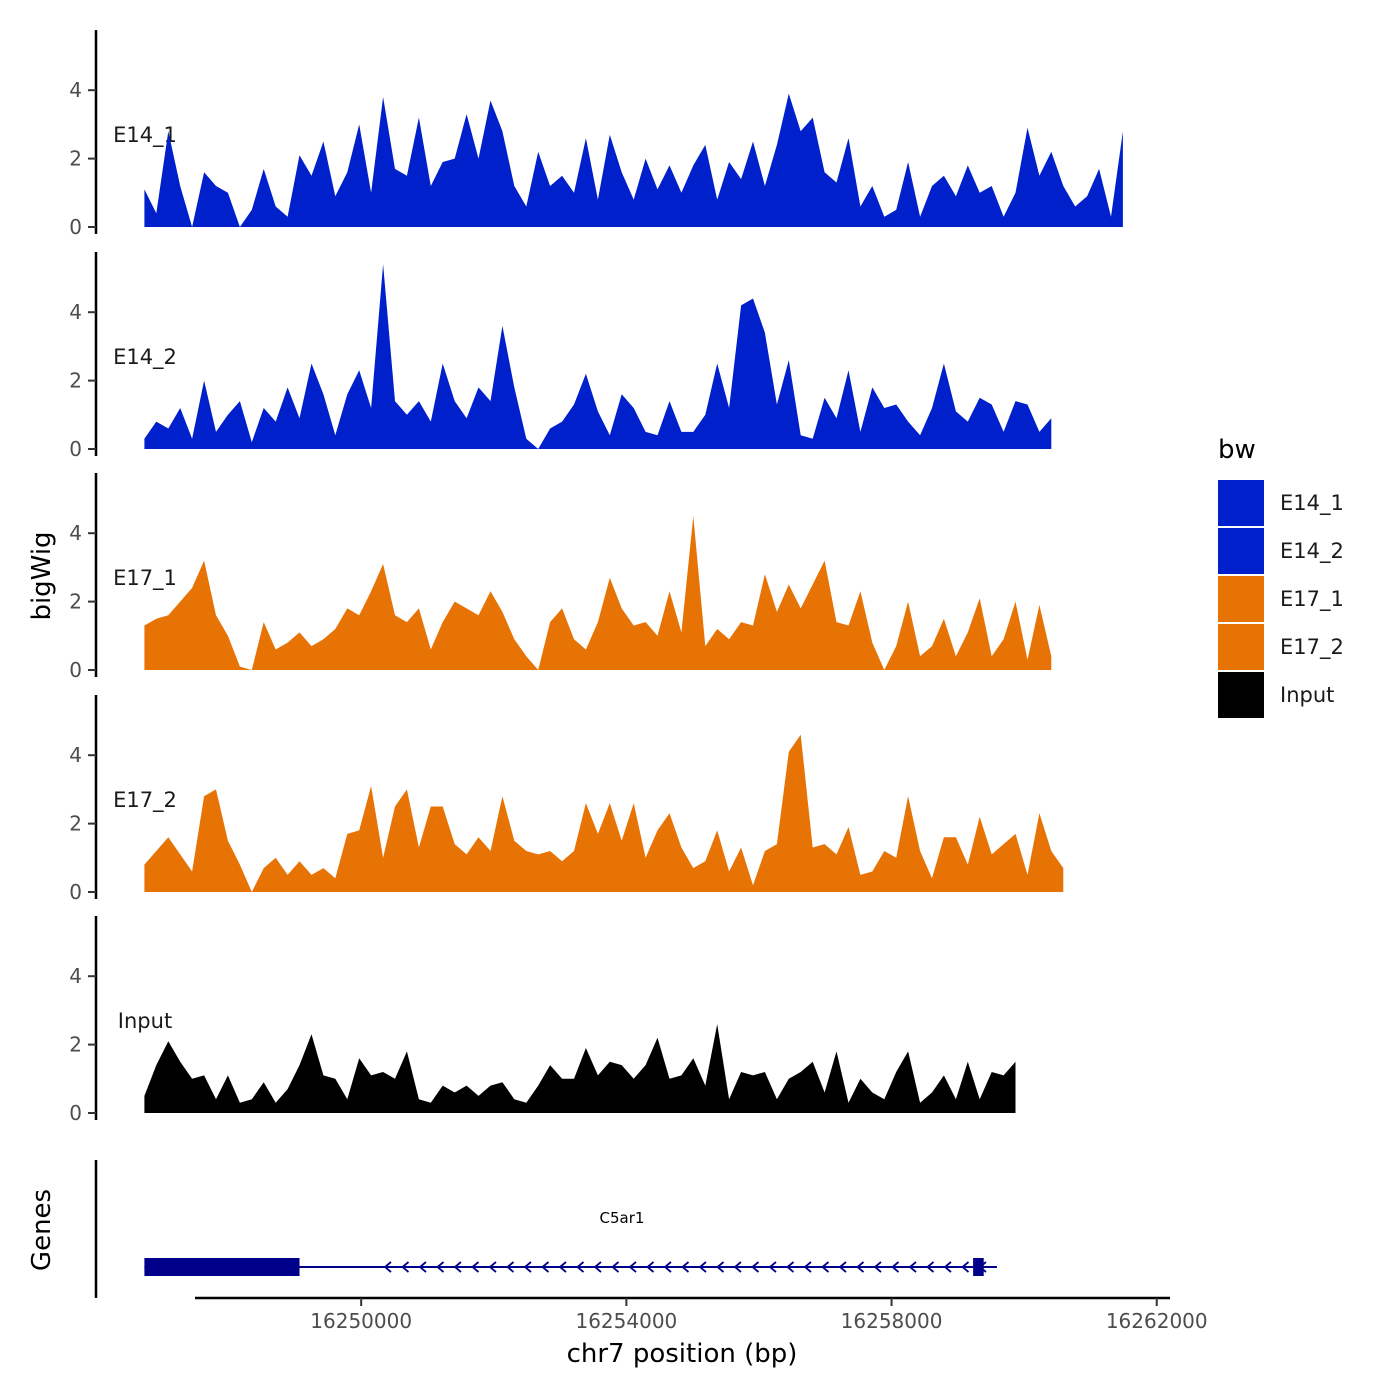 Image resolution: width=1400 pixels, height=1400 pixels. I want to click on gene-track-title: Genes, so click(42, 1230).